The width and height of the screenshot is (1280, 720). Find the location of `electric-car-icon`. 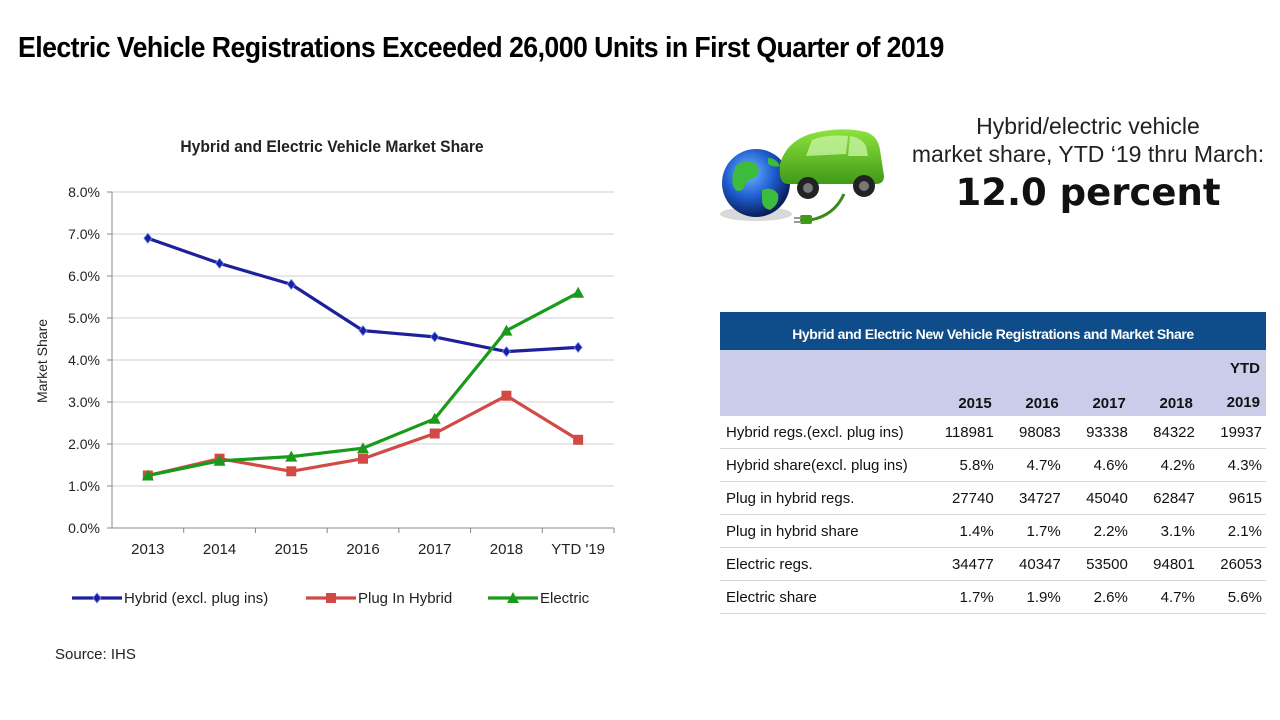

electric-car-icon is located at coordinates (831, 164).